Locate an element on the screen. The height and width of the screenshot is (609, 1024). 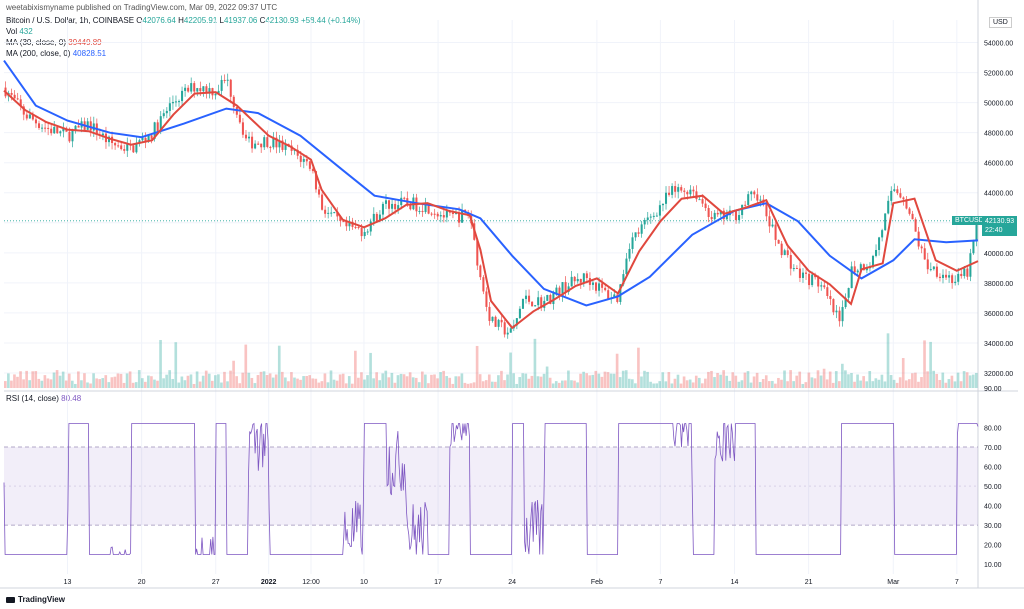
volume-axis-label: 90.00 is located at coordinates (993, 389).